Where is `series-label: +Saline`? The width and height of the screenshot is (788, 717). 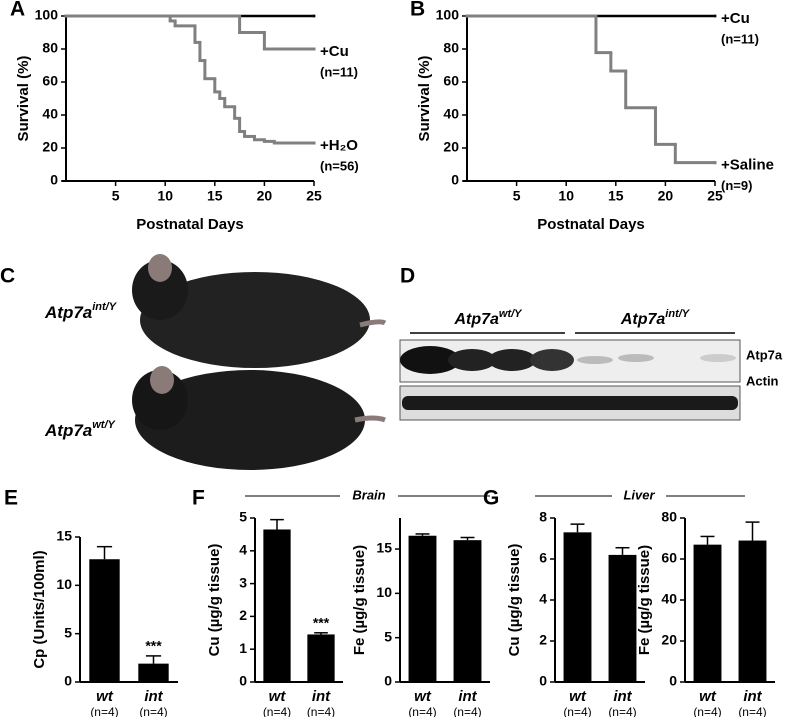
series-label: +Saline is located at coordinates (747, 165).